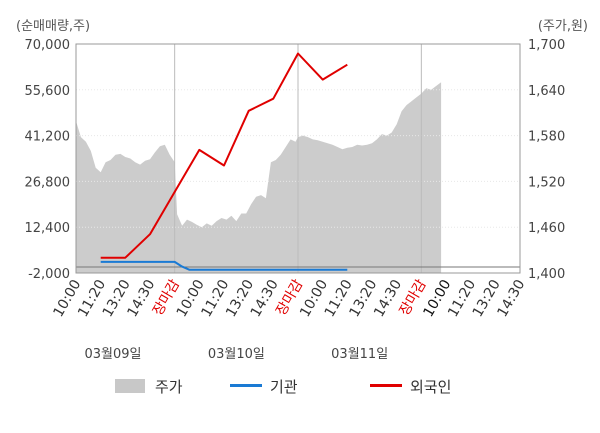  Describe the element at coordinates (386, 385) in the screenshot. I see `legend-swatch-foreigner` at that location.